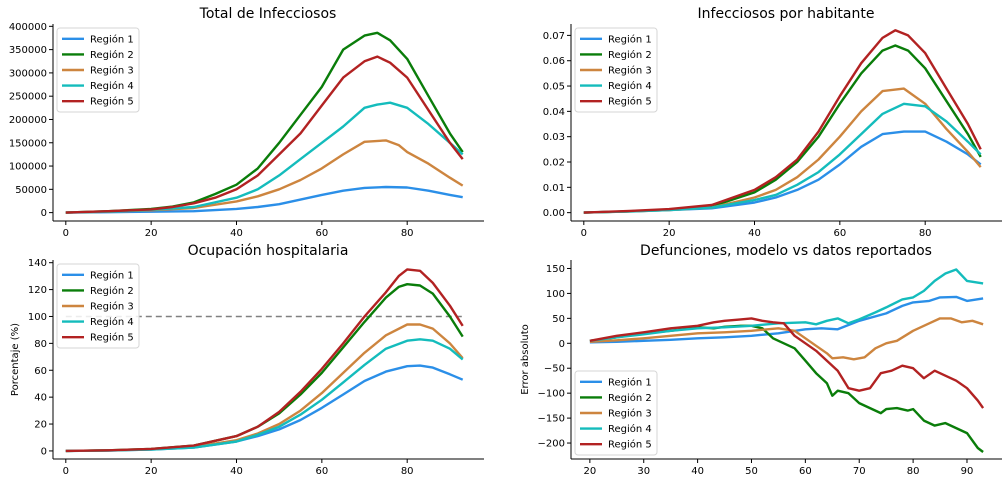  I want to click on chart-title: Infecciosos por habitante, so click(786, 14).